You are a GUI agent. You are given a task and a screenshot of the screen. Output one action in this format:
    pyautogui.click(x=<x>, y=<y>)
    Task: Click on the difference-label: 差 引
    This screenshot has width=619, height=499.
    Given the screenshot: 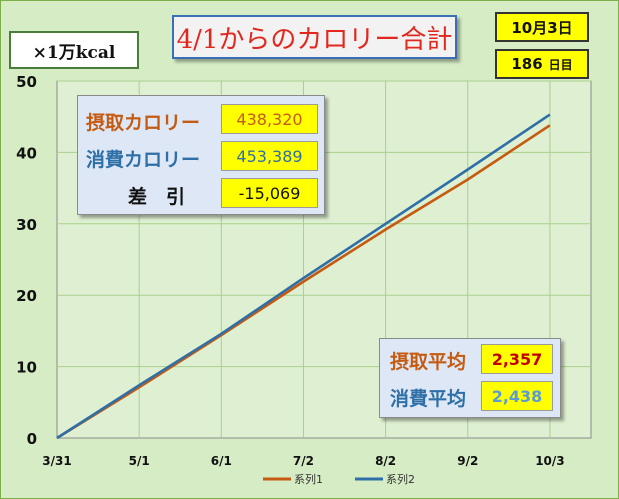 What is the action you would take?
    pyautogui.click(x=157, y=197)
    